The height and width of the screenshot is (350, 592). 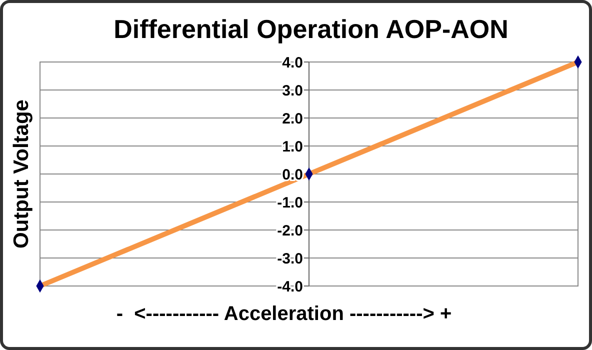 What do you see at coordinates (311, 29) in the screenshot?
I see `chart-title: Differential Operation AOP-AON` at bounding box center [311, 29].